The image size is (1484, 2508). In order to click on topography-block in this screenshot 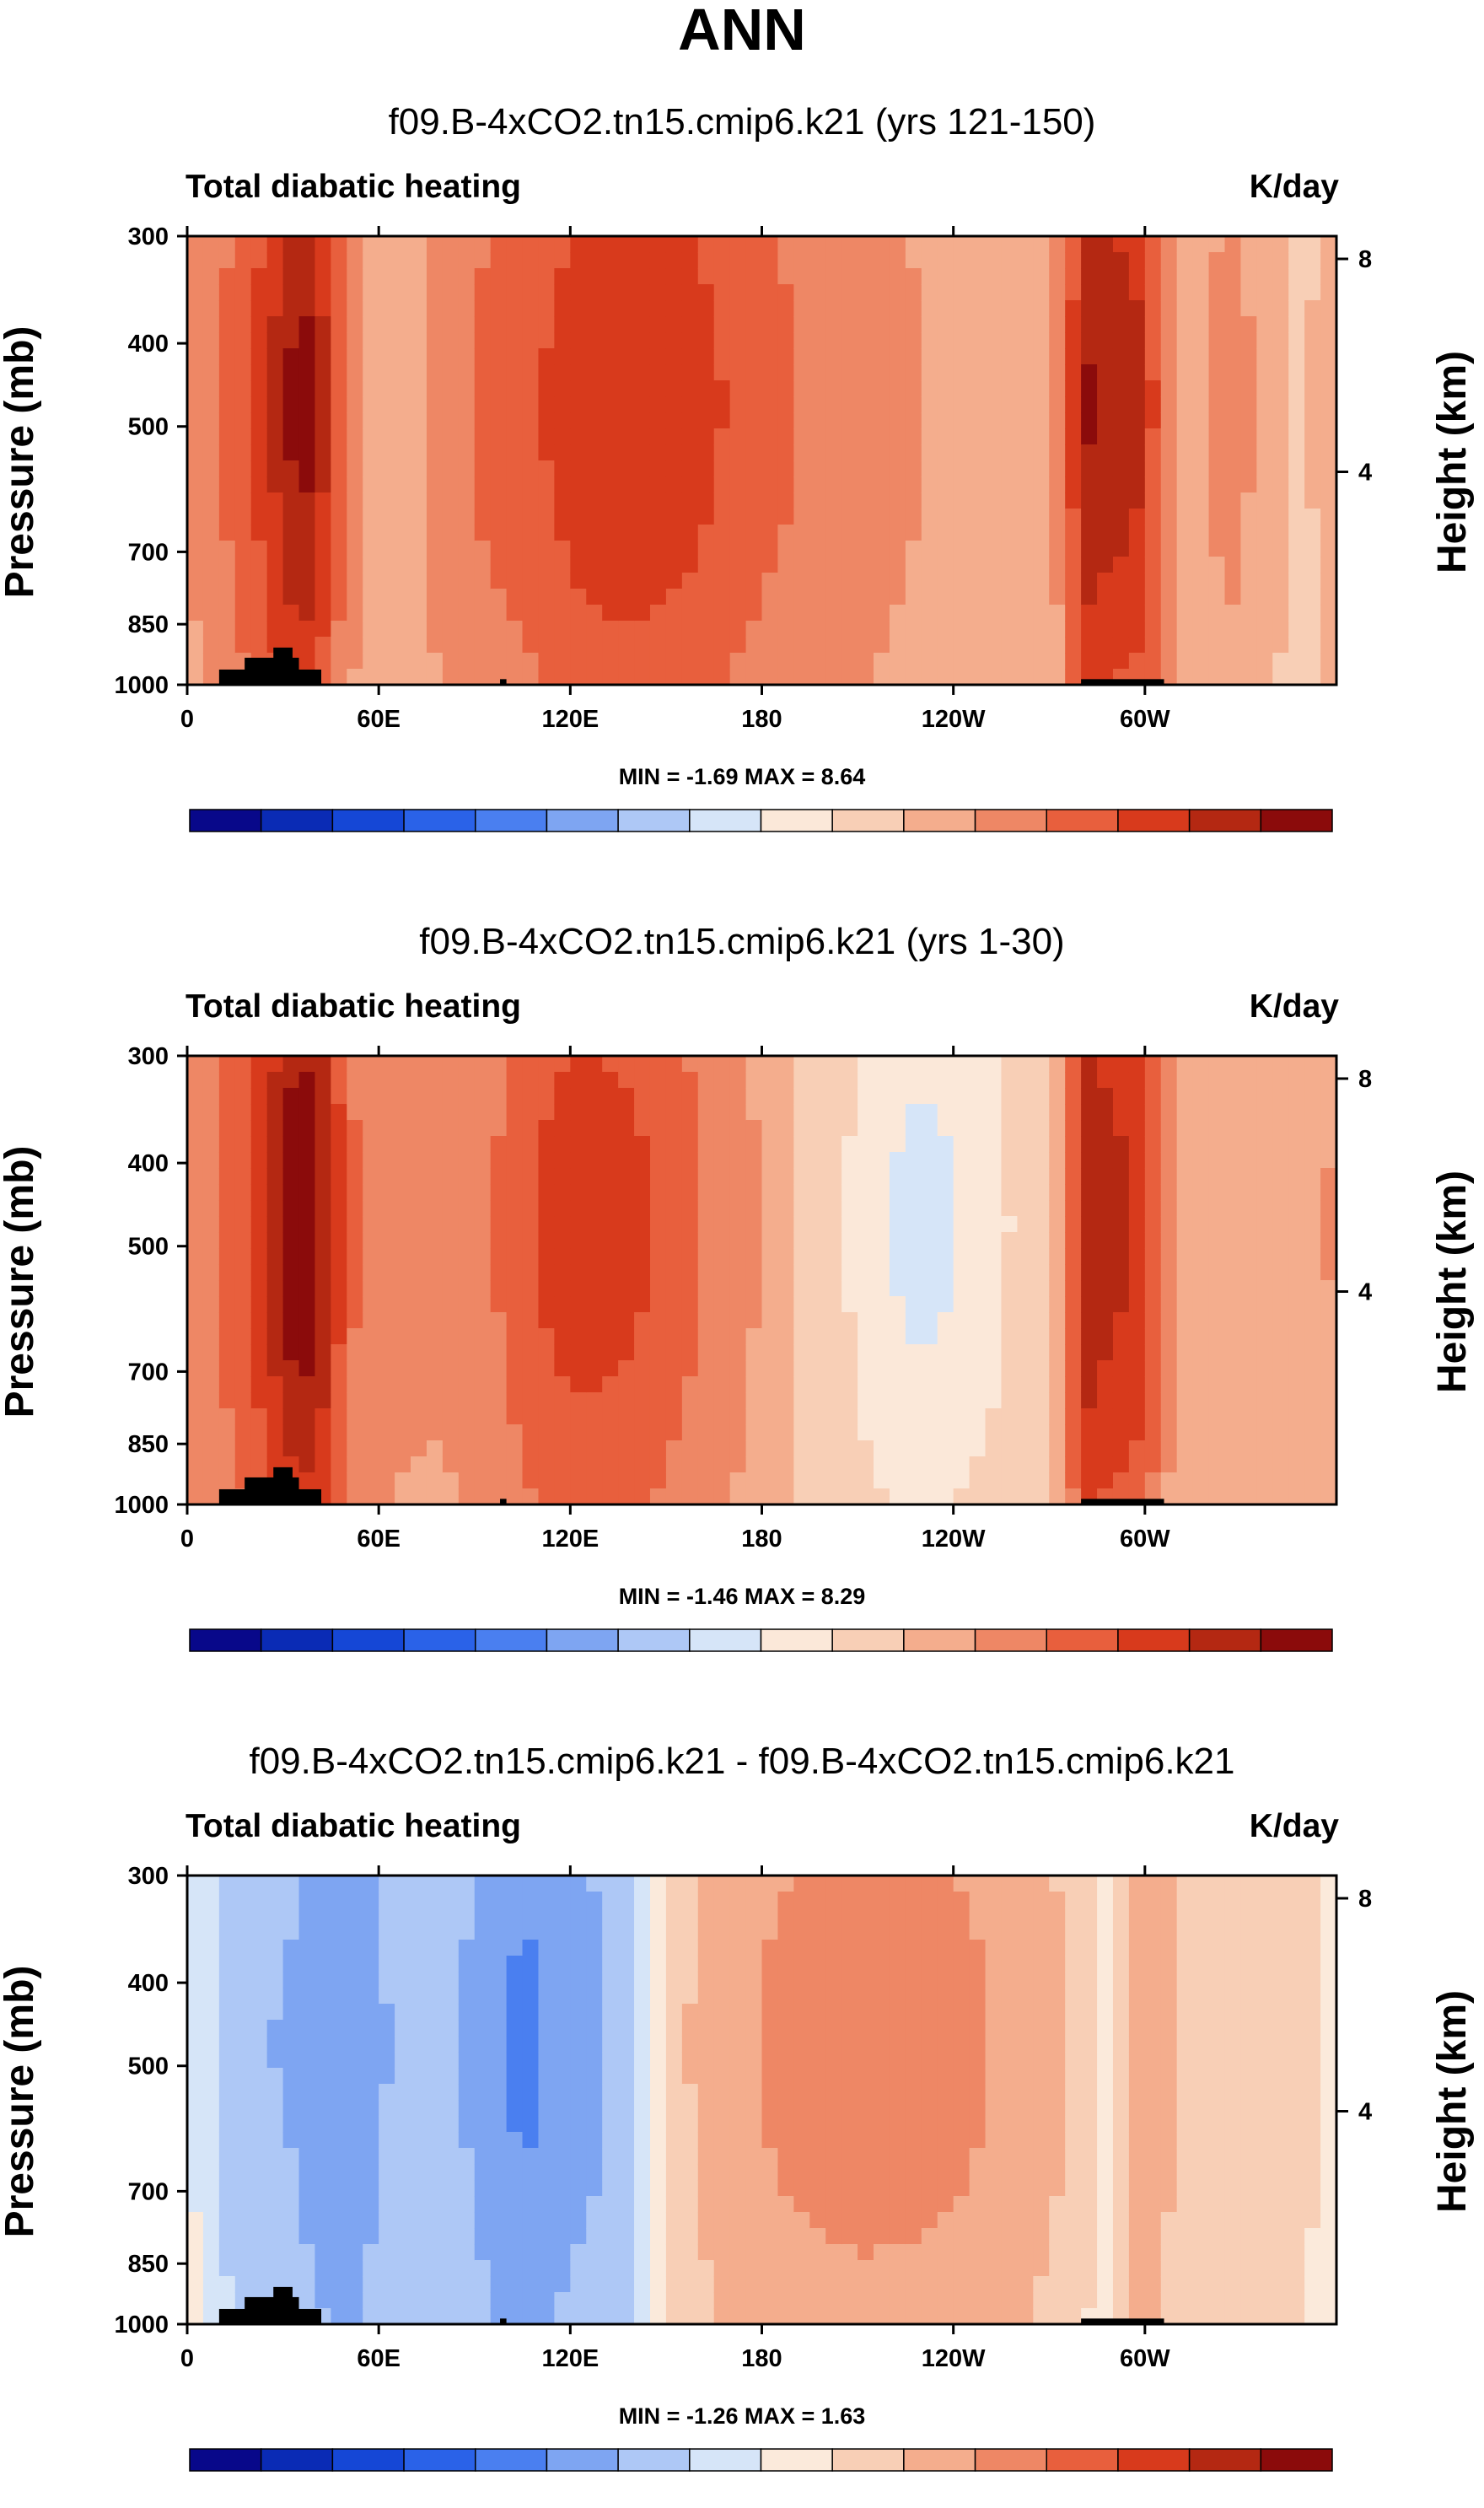, I will do `click(1122, 682)`.